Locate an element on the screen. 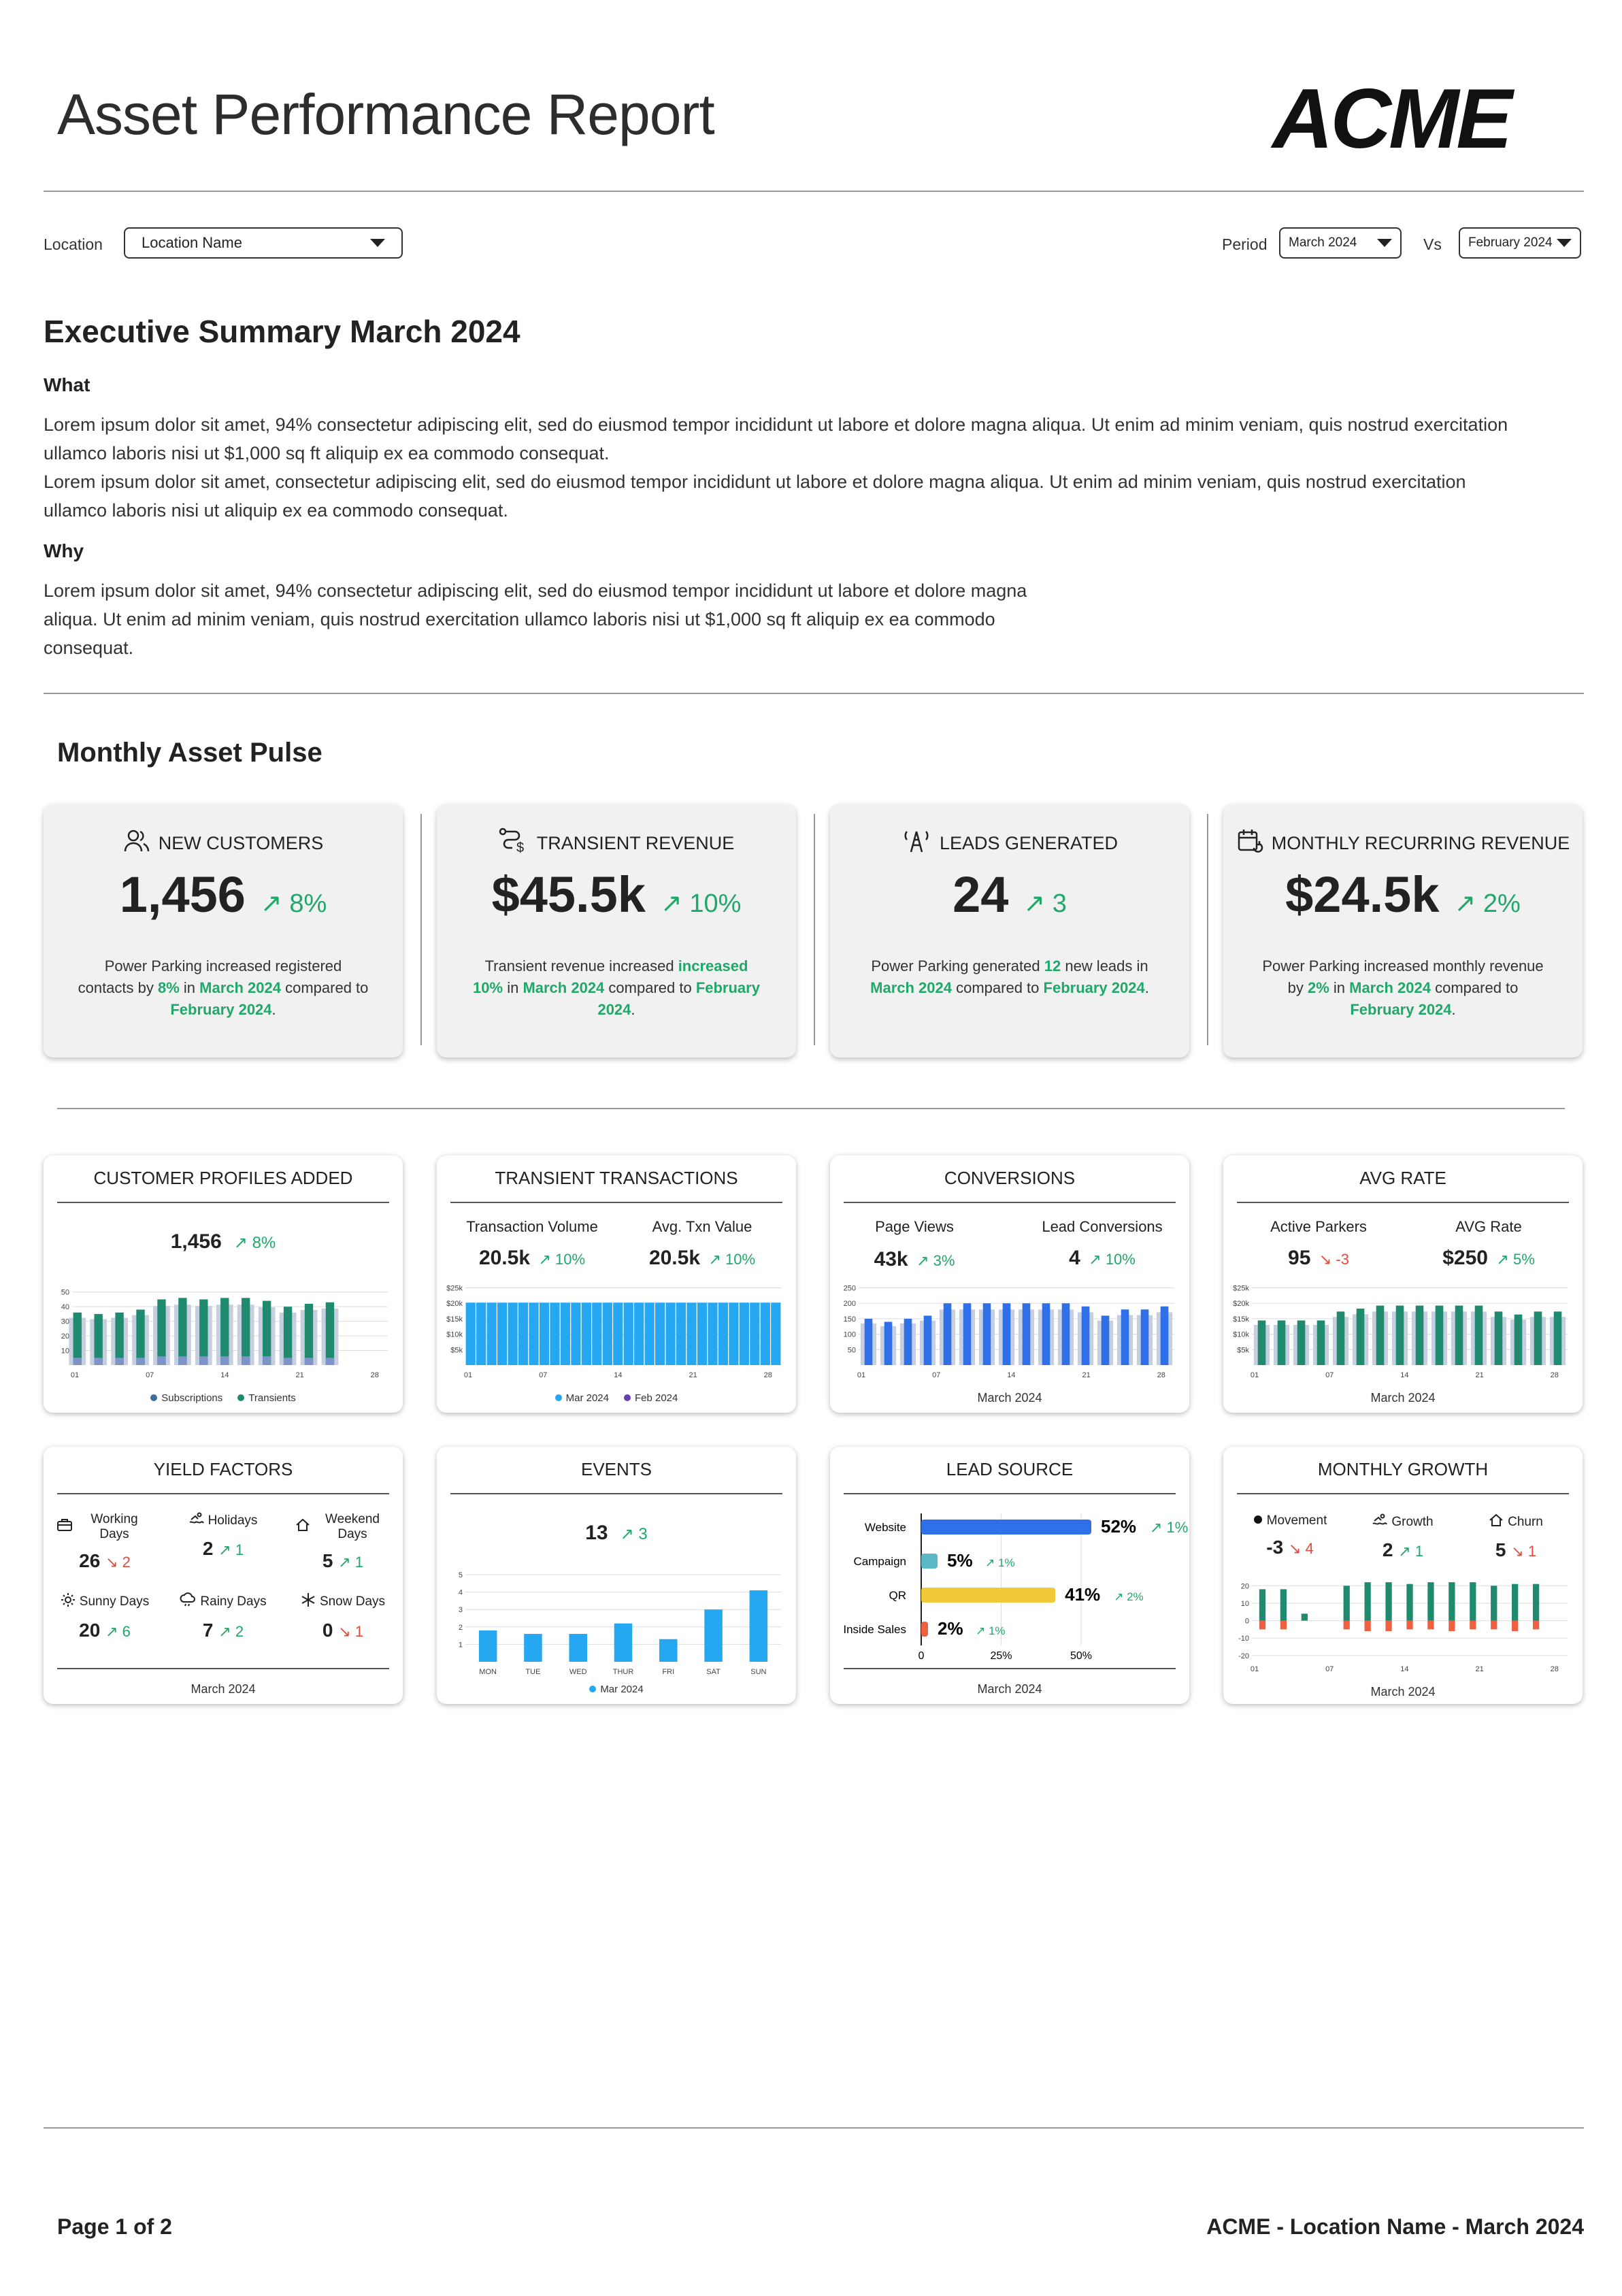  factor-change: 4 is located at coordinates (1309, 1548).